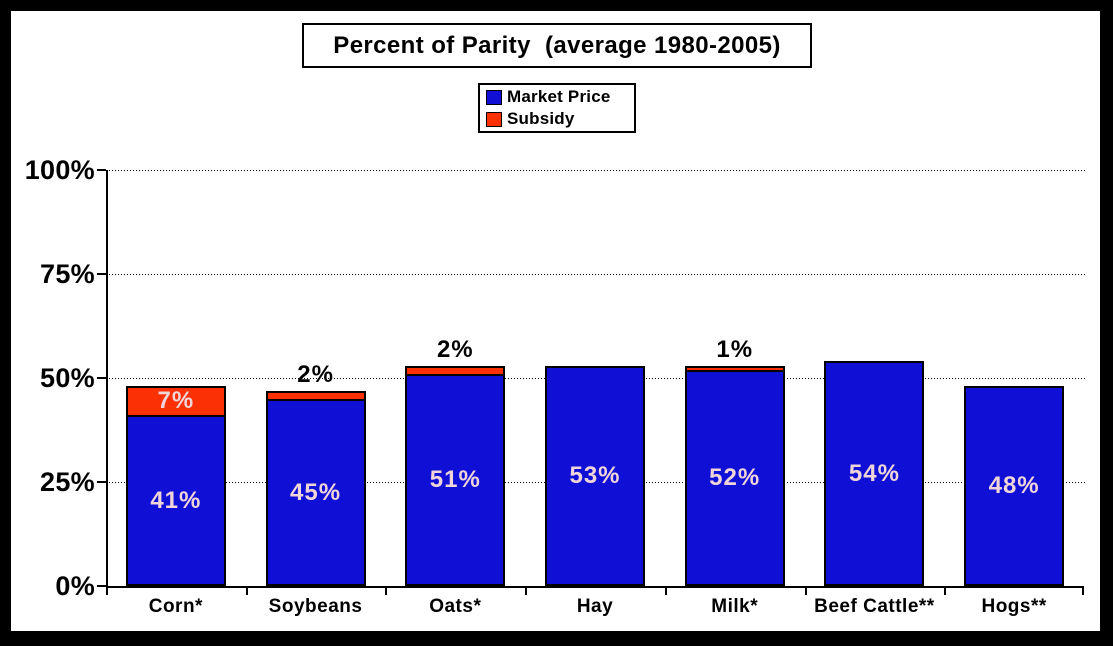 The height and width of the screenshot is (646, 1113). What do you see at coordinates (557, 108) in the screenshot?
I see `legend: Market Price Subsidy` at bounding box center [557, 108].